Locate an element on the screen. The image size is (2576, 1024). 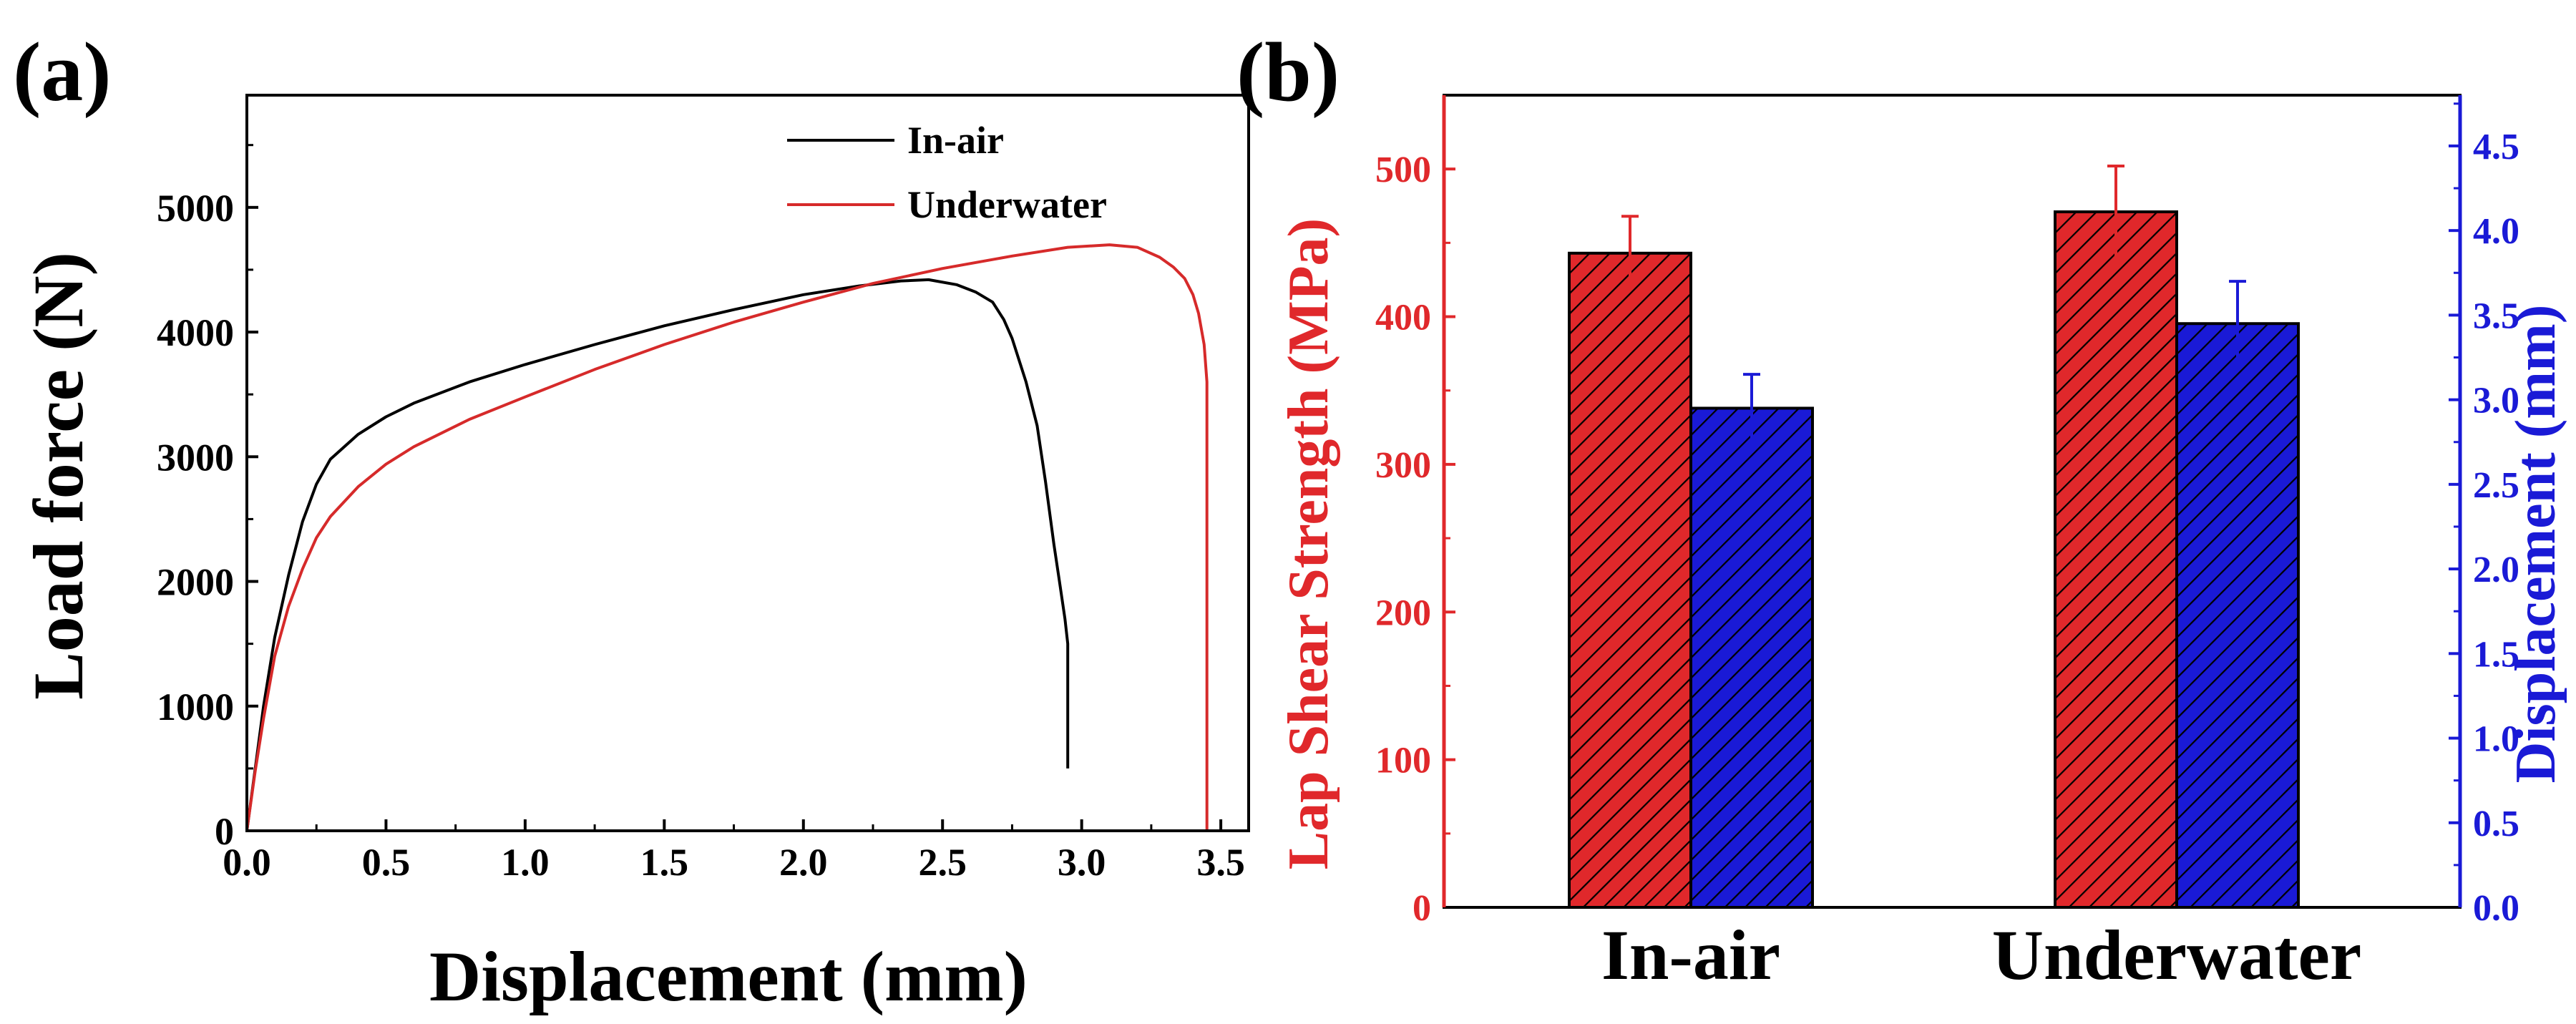
right-tick-label: 3.0 is located at coordinates (2496, 401).